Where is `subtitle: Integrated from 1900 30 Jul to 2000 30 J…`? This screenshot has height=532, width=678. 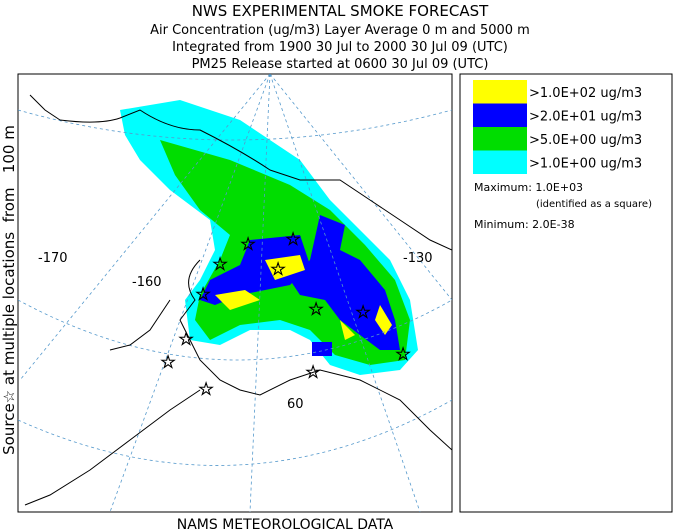 subtitle: Integrated from 1900 30 Jul to 2000 30 J… is located at coordinates (340, 47).